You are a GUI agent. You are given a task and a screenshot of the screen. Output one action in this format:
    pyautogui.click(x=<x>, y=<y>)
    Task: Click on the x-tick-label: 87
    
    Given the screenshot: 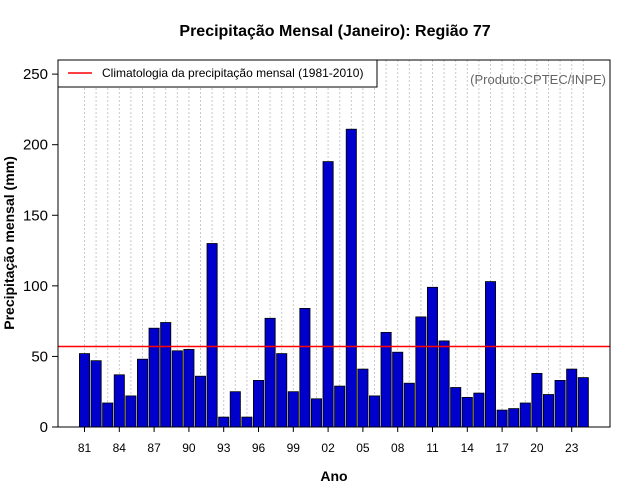 What is the action you would take?
    pyautogui.click(x=154, y=448)
    